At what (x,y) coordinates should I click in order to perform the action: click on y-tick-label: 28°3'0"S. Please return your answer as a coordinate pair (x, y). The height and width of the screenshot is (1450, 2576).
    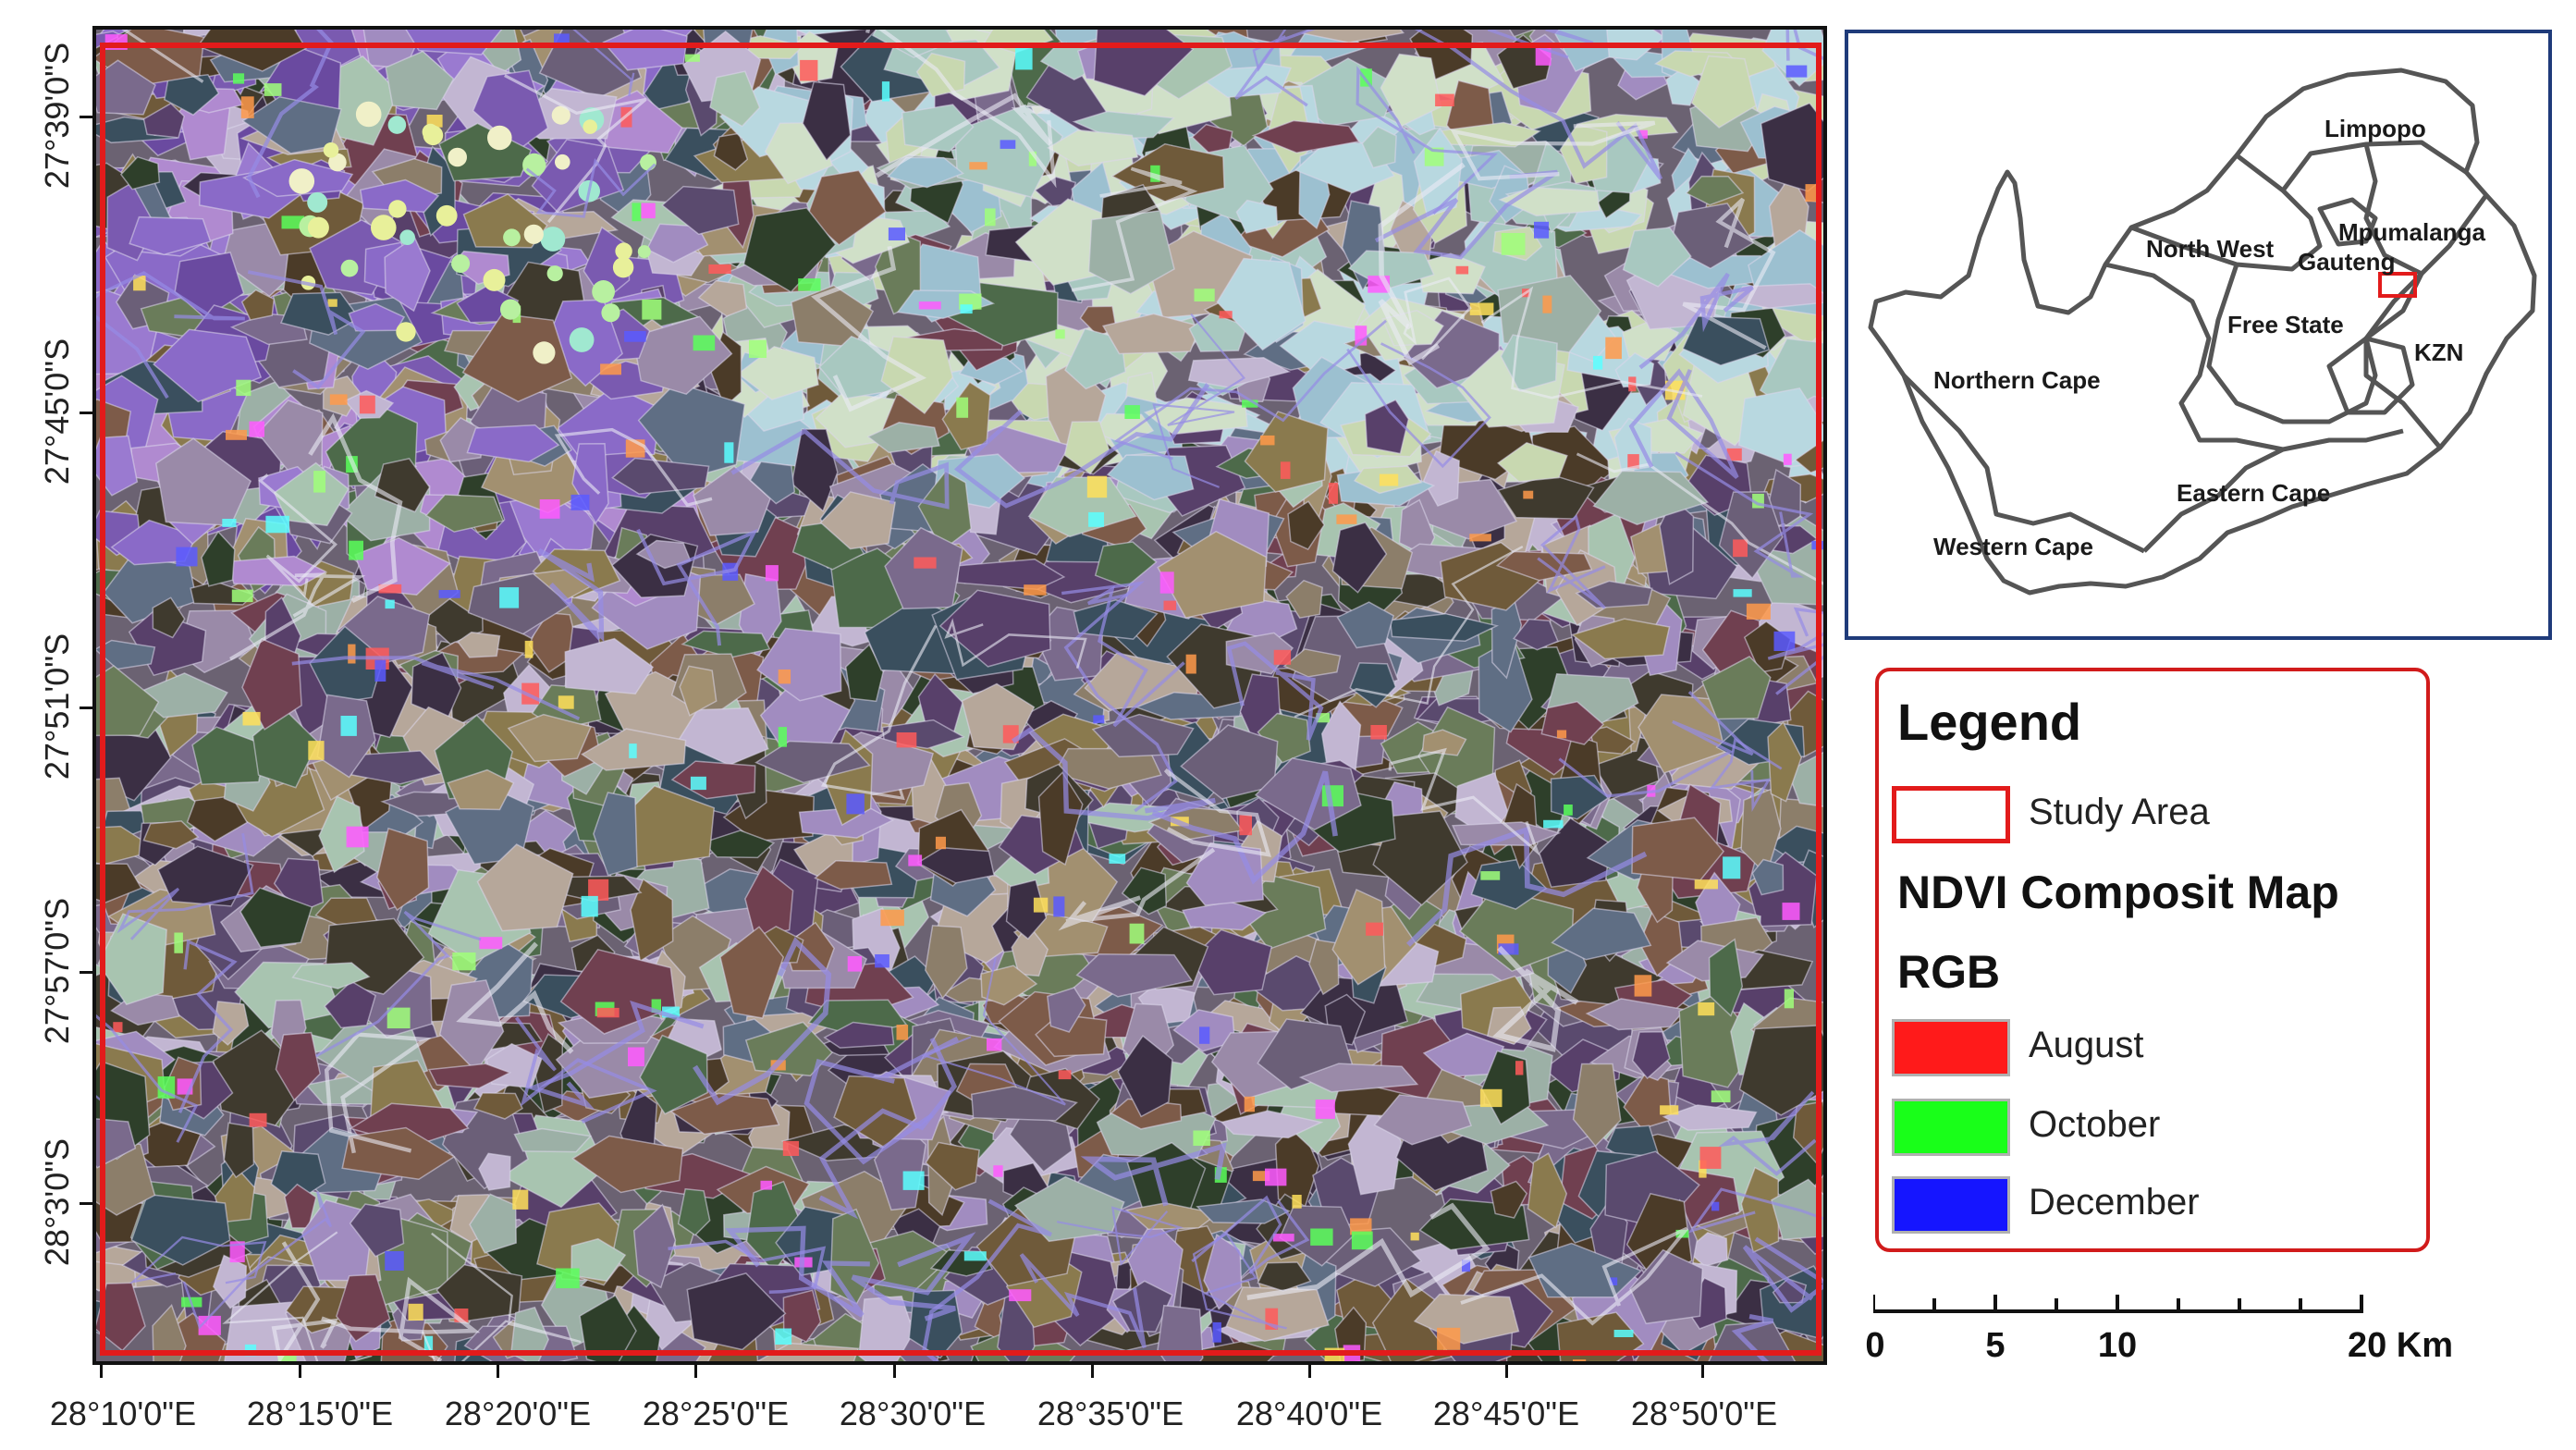
    Looking at the image, I should click on (57, 1202).